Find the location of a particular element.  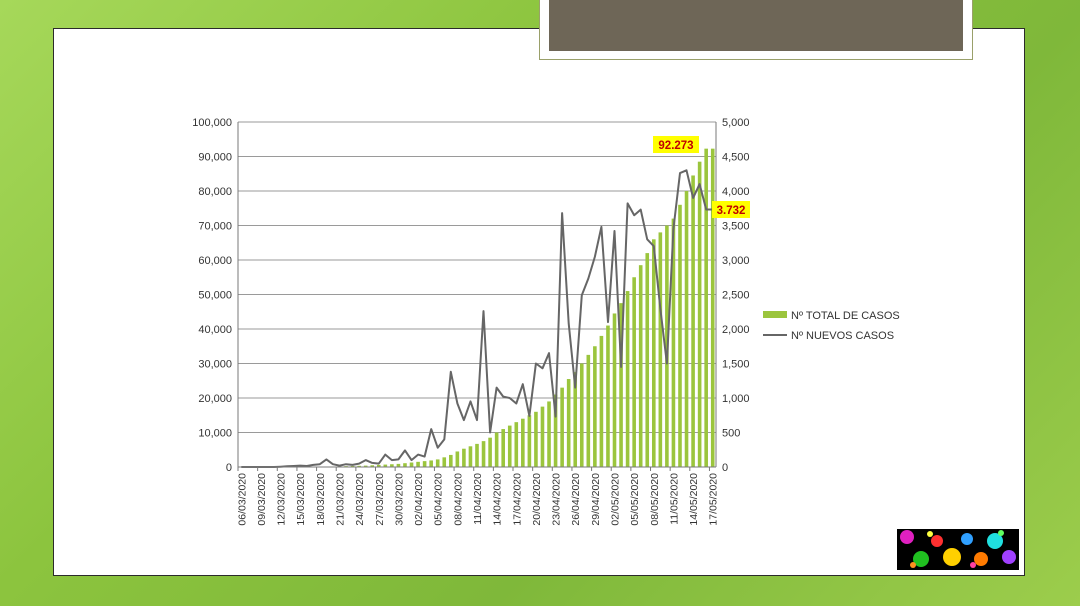

x-tick-label: 08/04/2020 is located at coordinates (458, 499).